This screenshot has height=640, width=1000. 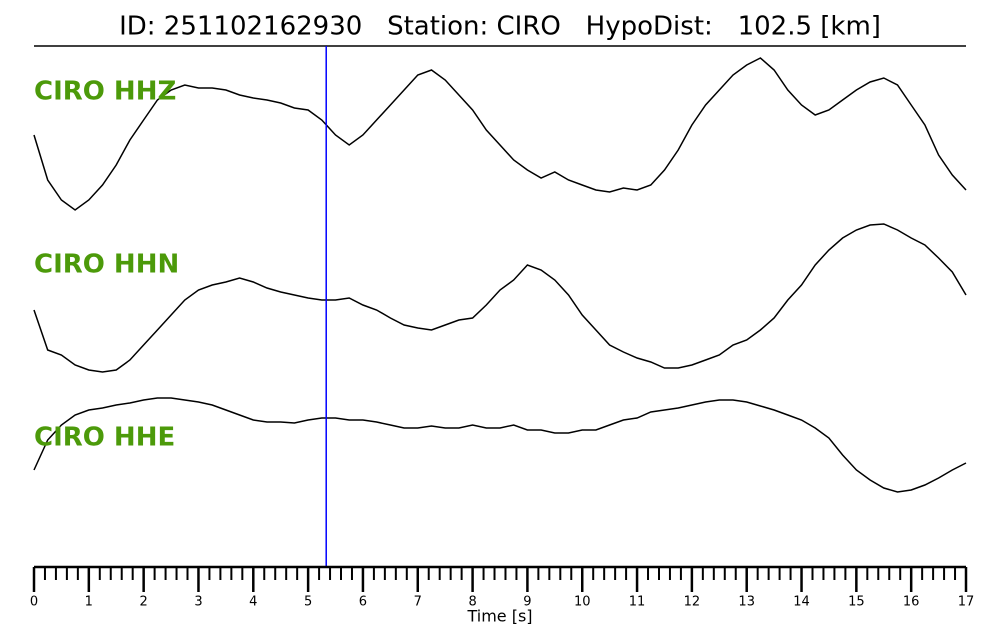 I want to click on x-tick-label: 7, so click(x=418, y=602).